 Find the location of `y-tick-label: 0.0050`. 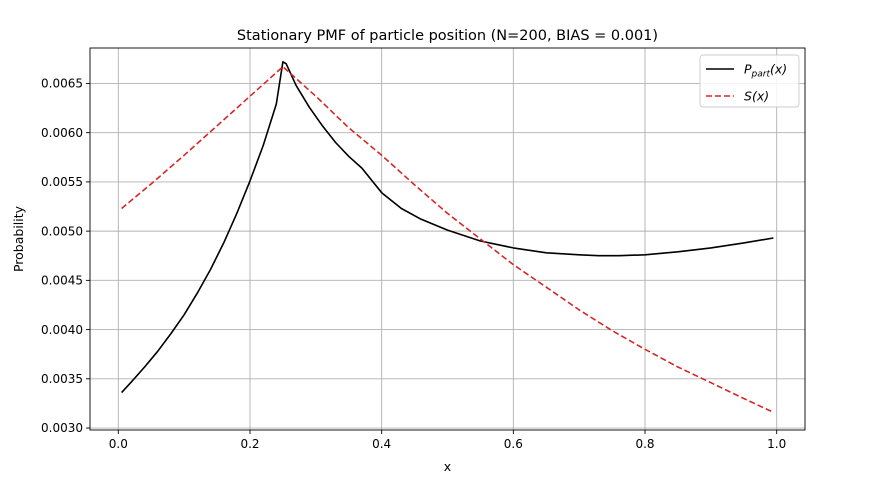

y-tick-label: 0.0050 is located at coordinates (62, 231).